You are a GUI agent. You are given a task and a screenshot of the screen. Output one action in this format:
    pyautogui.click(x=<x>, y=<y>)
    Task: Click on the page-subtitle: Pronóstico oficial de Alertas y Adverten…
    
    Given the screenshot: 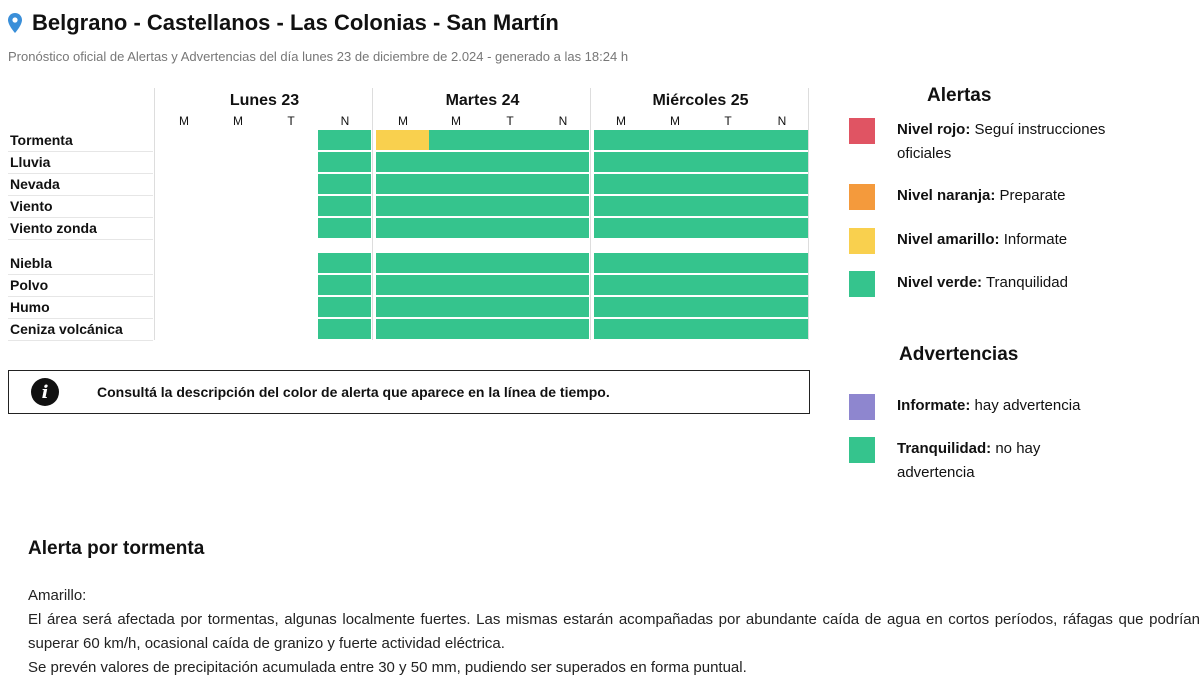 What is the action you would take?
    pyautogui.click(x=318, y=56)
    